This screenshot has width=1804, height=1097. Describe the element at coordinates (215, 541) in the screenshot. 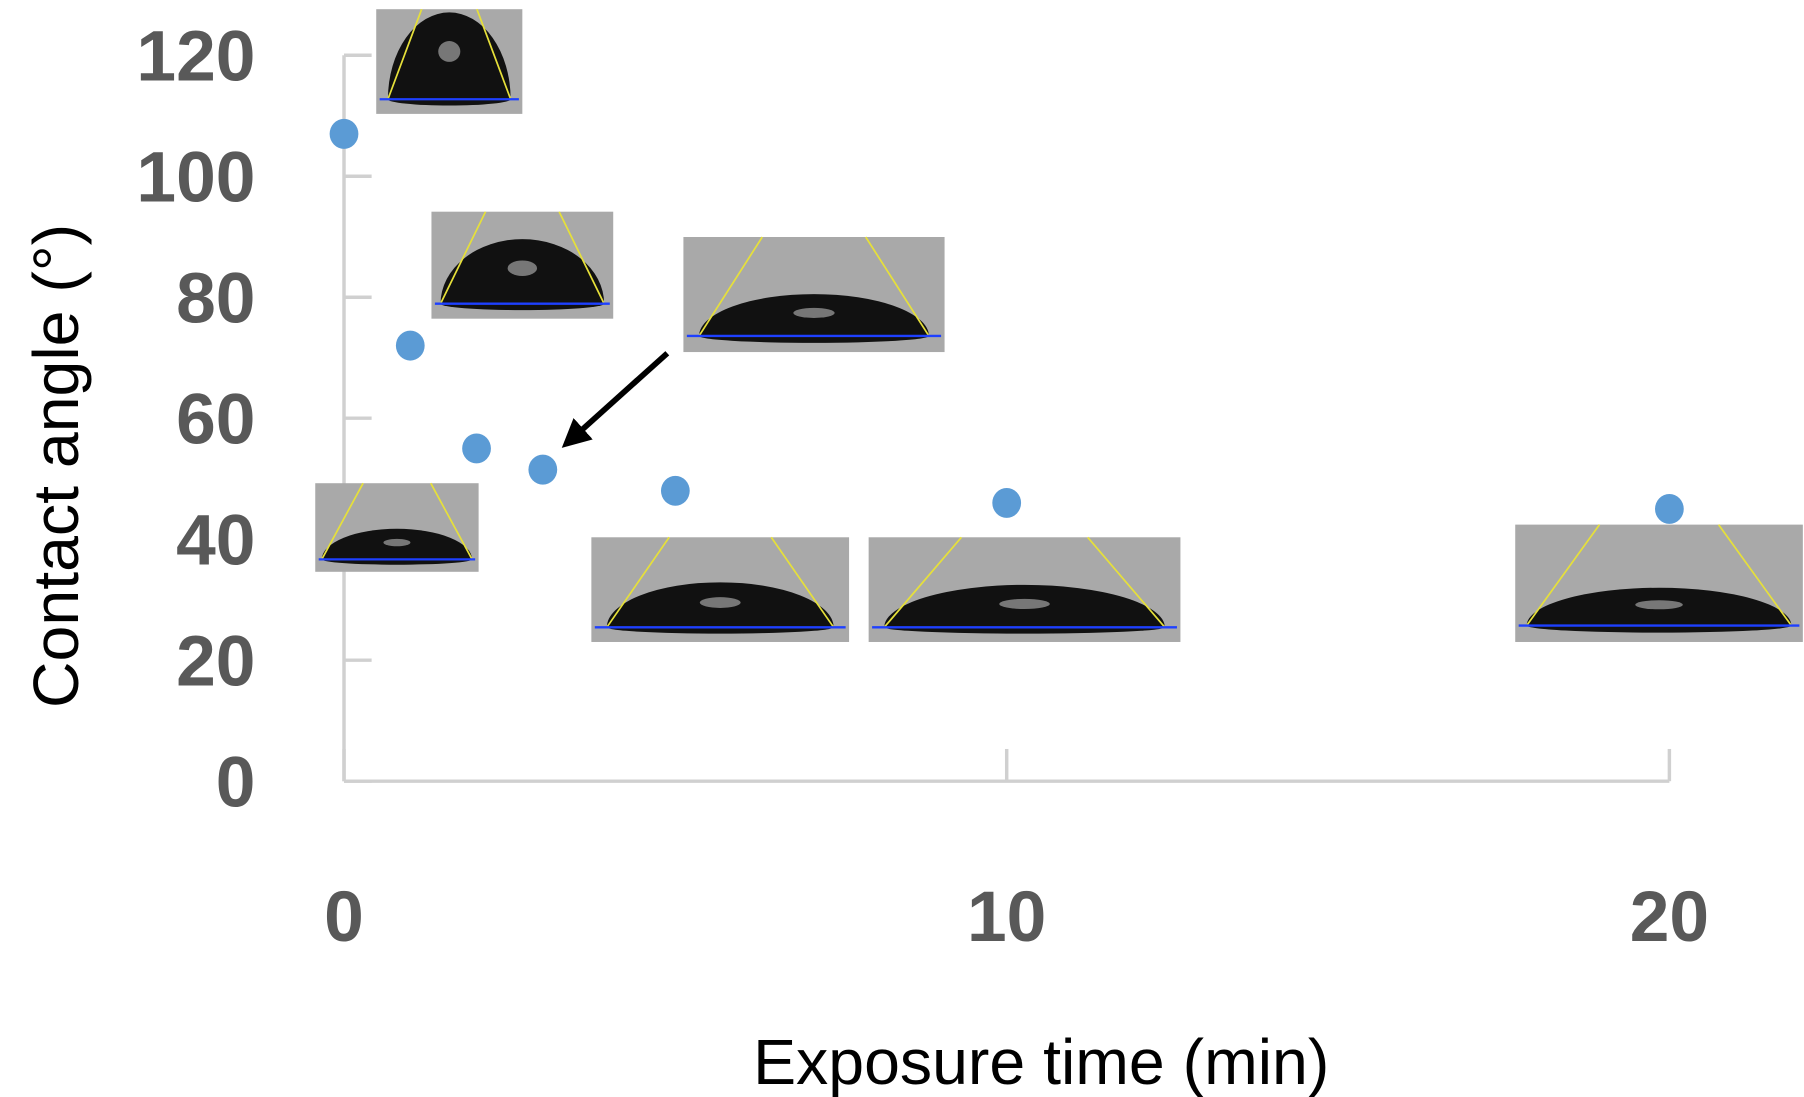

I see `y-tick-label: 40` at that location.